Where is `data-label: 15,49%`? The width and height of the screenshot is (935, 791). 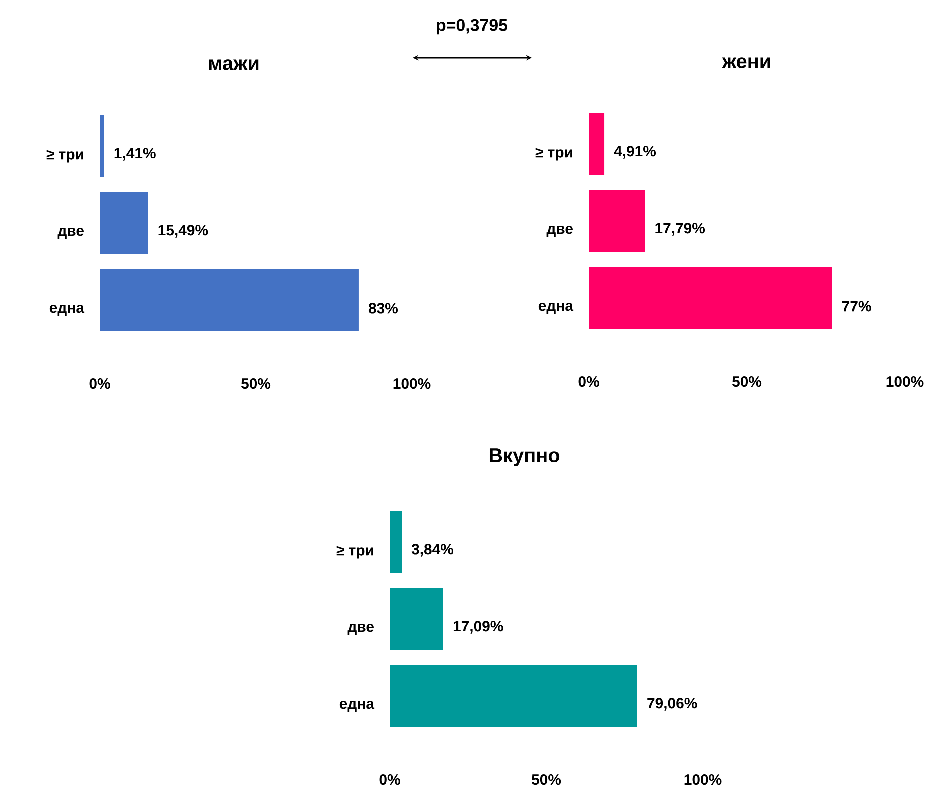
data-label: 15,49% is located at coordinates (183, 231).